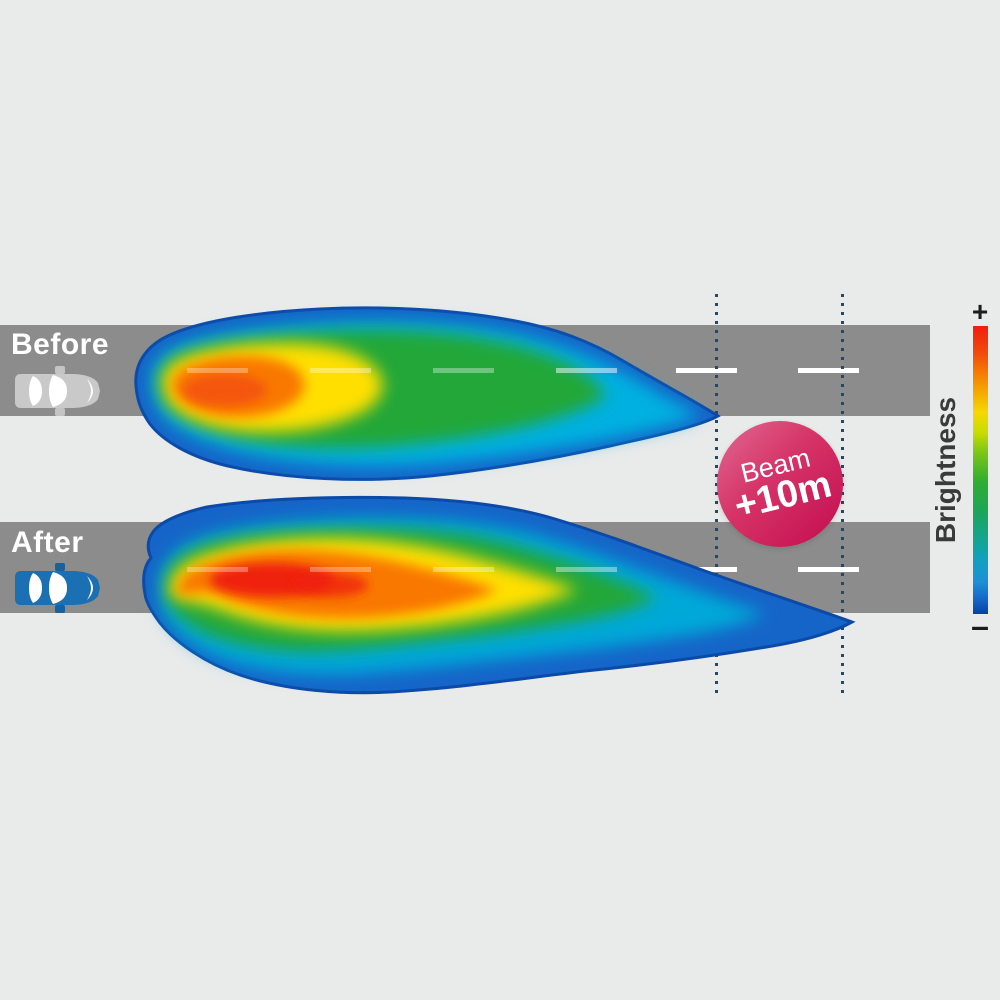 This screenshot has width=1000, height=1000. Describe the element at coordinates (57, 391) in the screenshot. I see `gray-car-icon` at that location.